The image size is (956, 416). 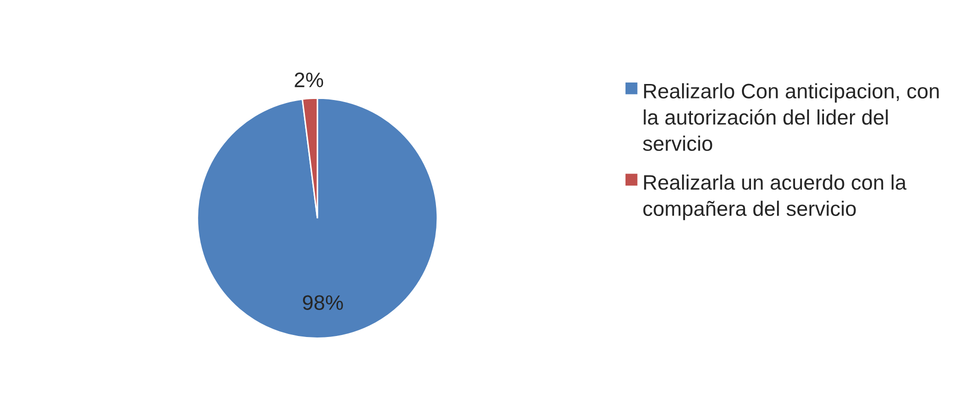 I want to click on legend-label: Realizarlo Con anticipacion, con la autorización del lider del servicio, so click(x=791, y=117).